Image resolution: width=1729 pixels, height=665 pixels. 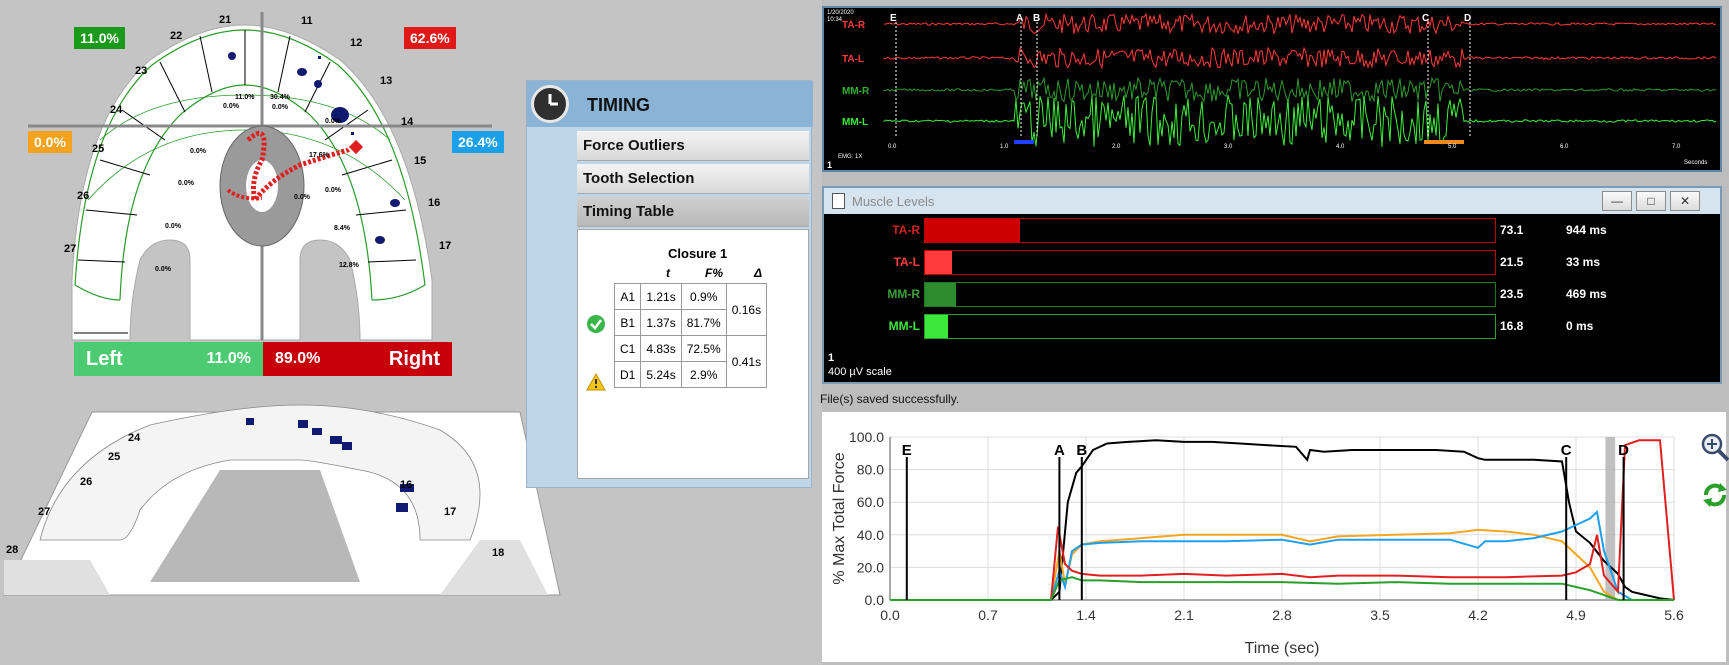 I want to click on table-row: C1 4.83s 72.5% 0.41s, so click(x=690, y=361).